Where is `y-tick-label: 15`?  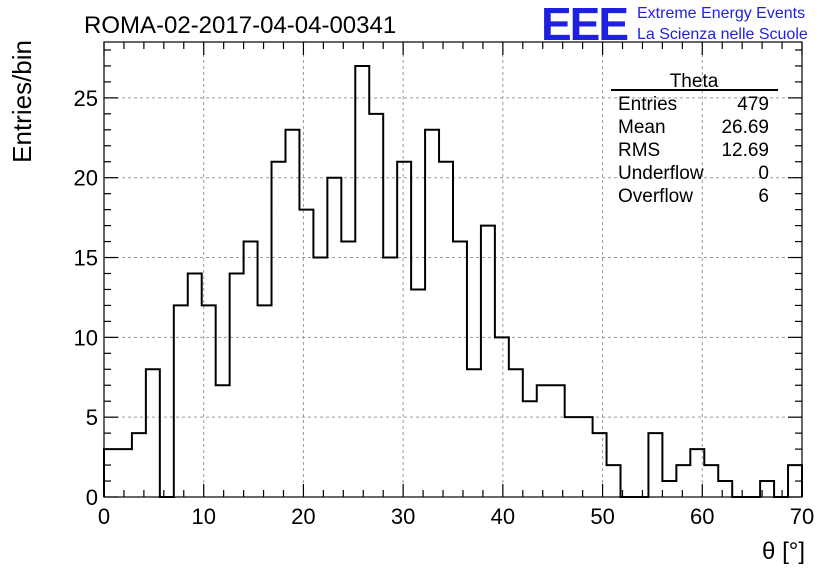 y-tick-label: 15 is located at coordinates (86, 258).